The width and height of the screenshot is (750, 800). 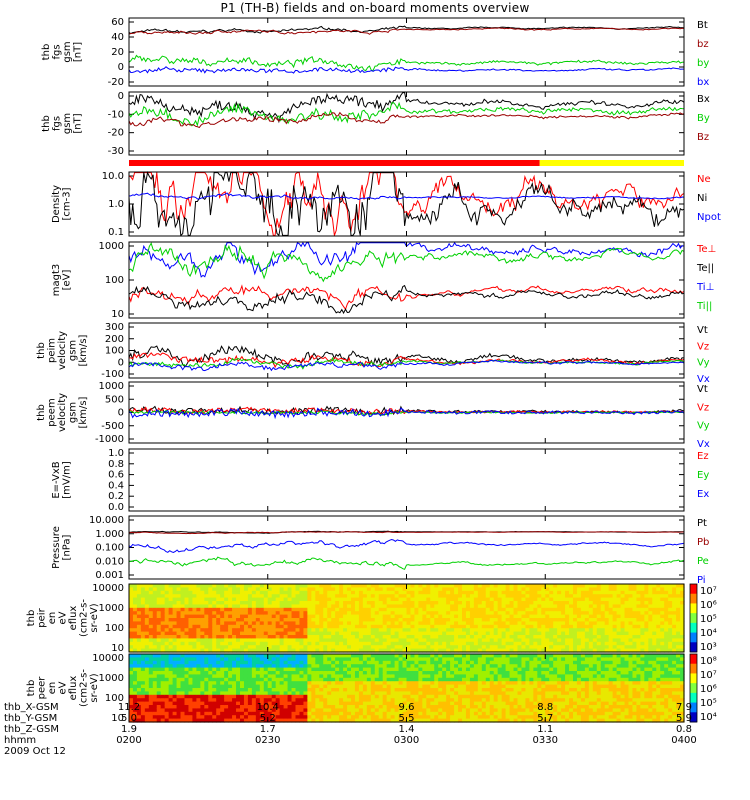 What do you see at coordinates (703, 63) in the screenshot?
I see `legend-entry: by` at bounding box center [703, 63].